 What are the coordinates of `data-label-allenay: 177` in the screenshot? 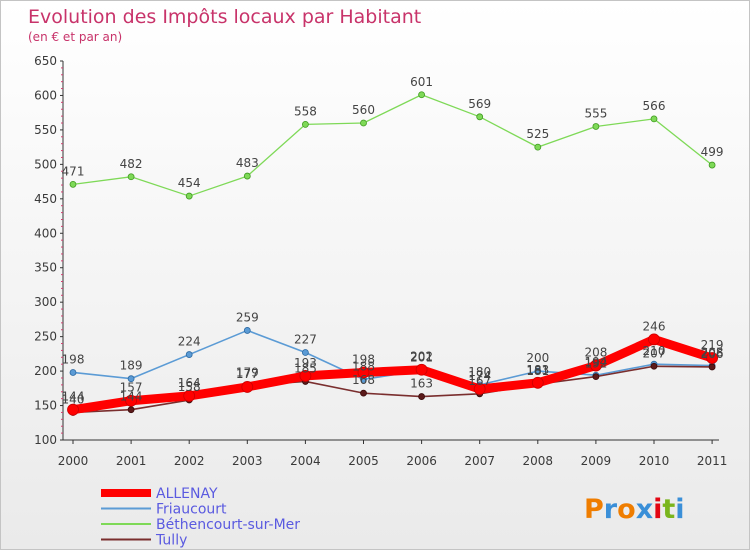 It's located at (247, 374).